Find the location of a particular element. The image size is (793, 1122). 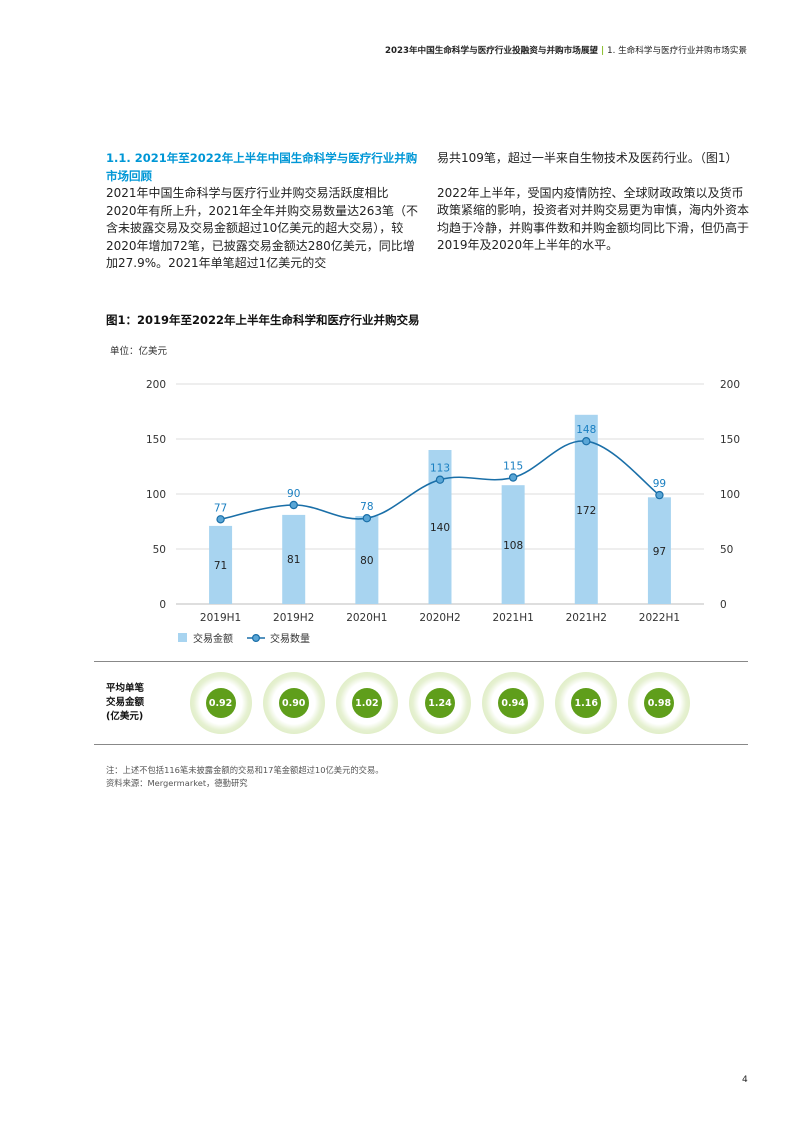

avg-circle-2021H2: 1.16 is located at coordinates (586, 703).